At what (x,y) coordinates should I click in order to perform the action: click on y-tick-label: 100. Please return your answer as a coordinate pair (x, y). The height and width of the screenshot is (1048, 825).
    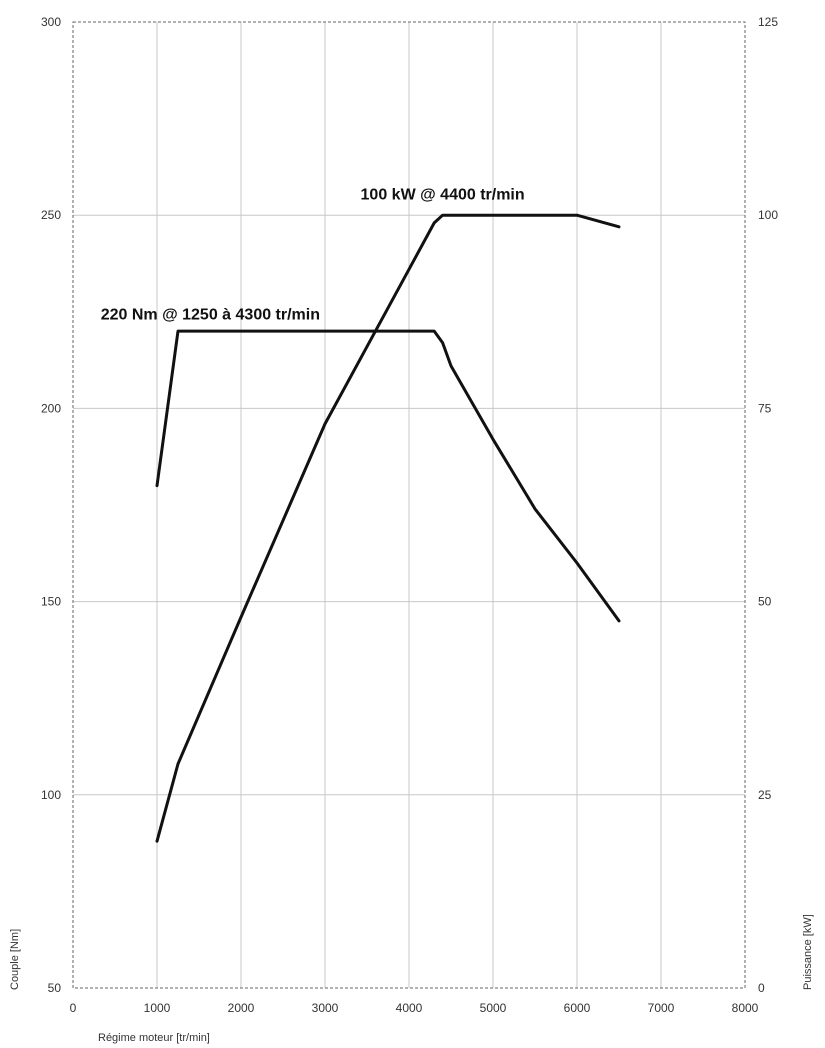
    Looking at the image, I should click on (51, 795).